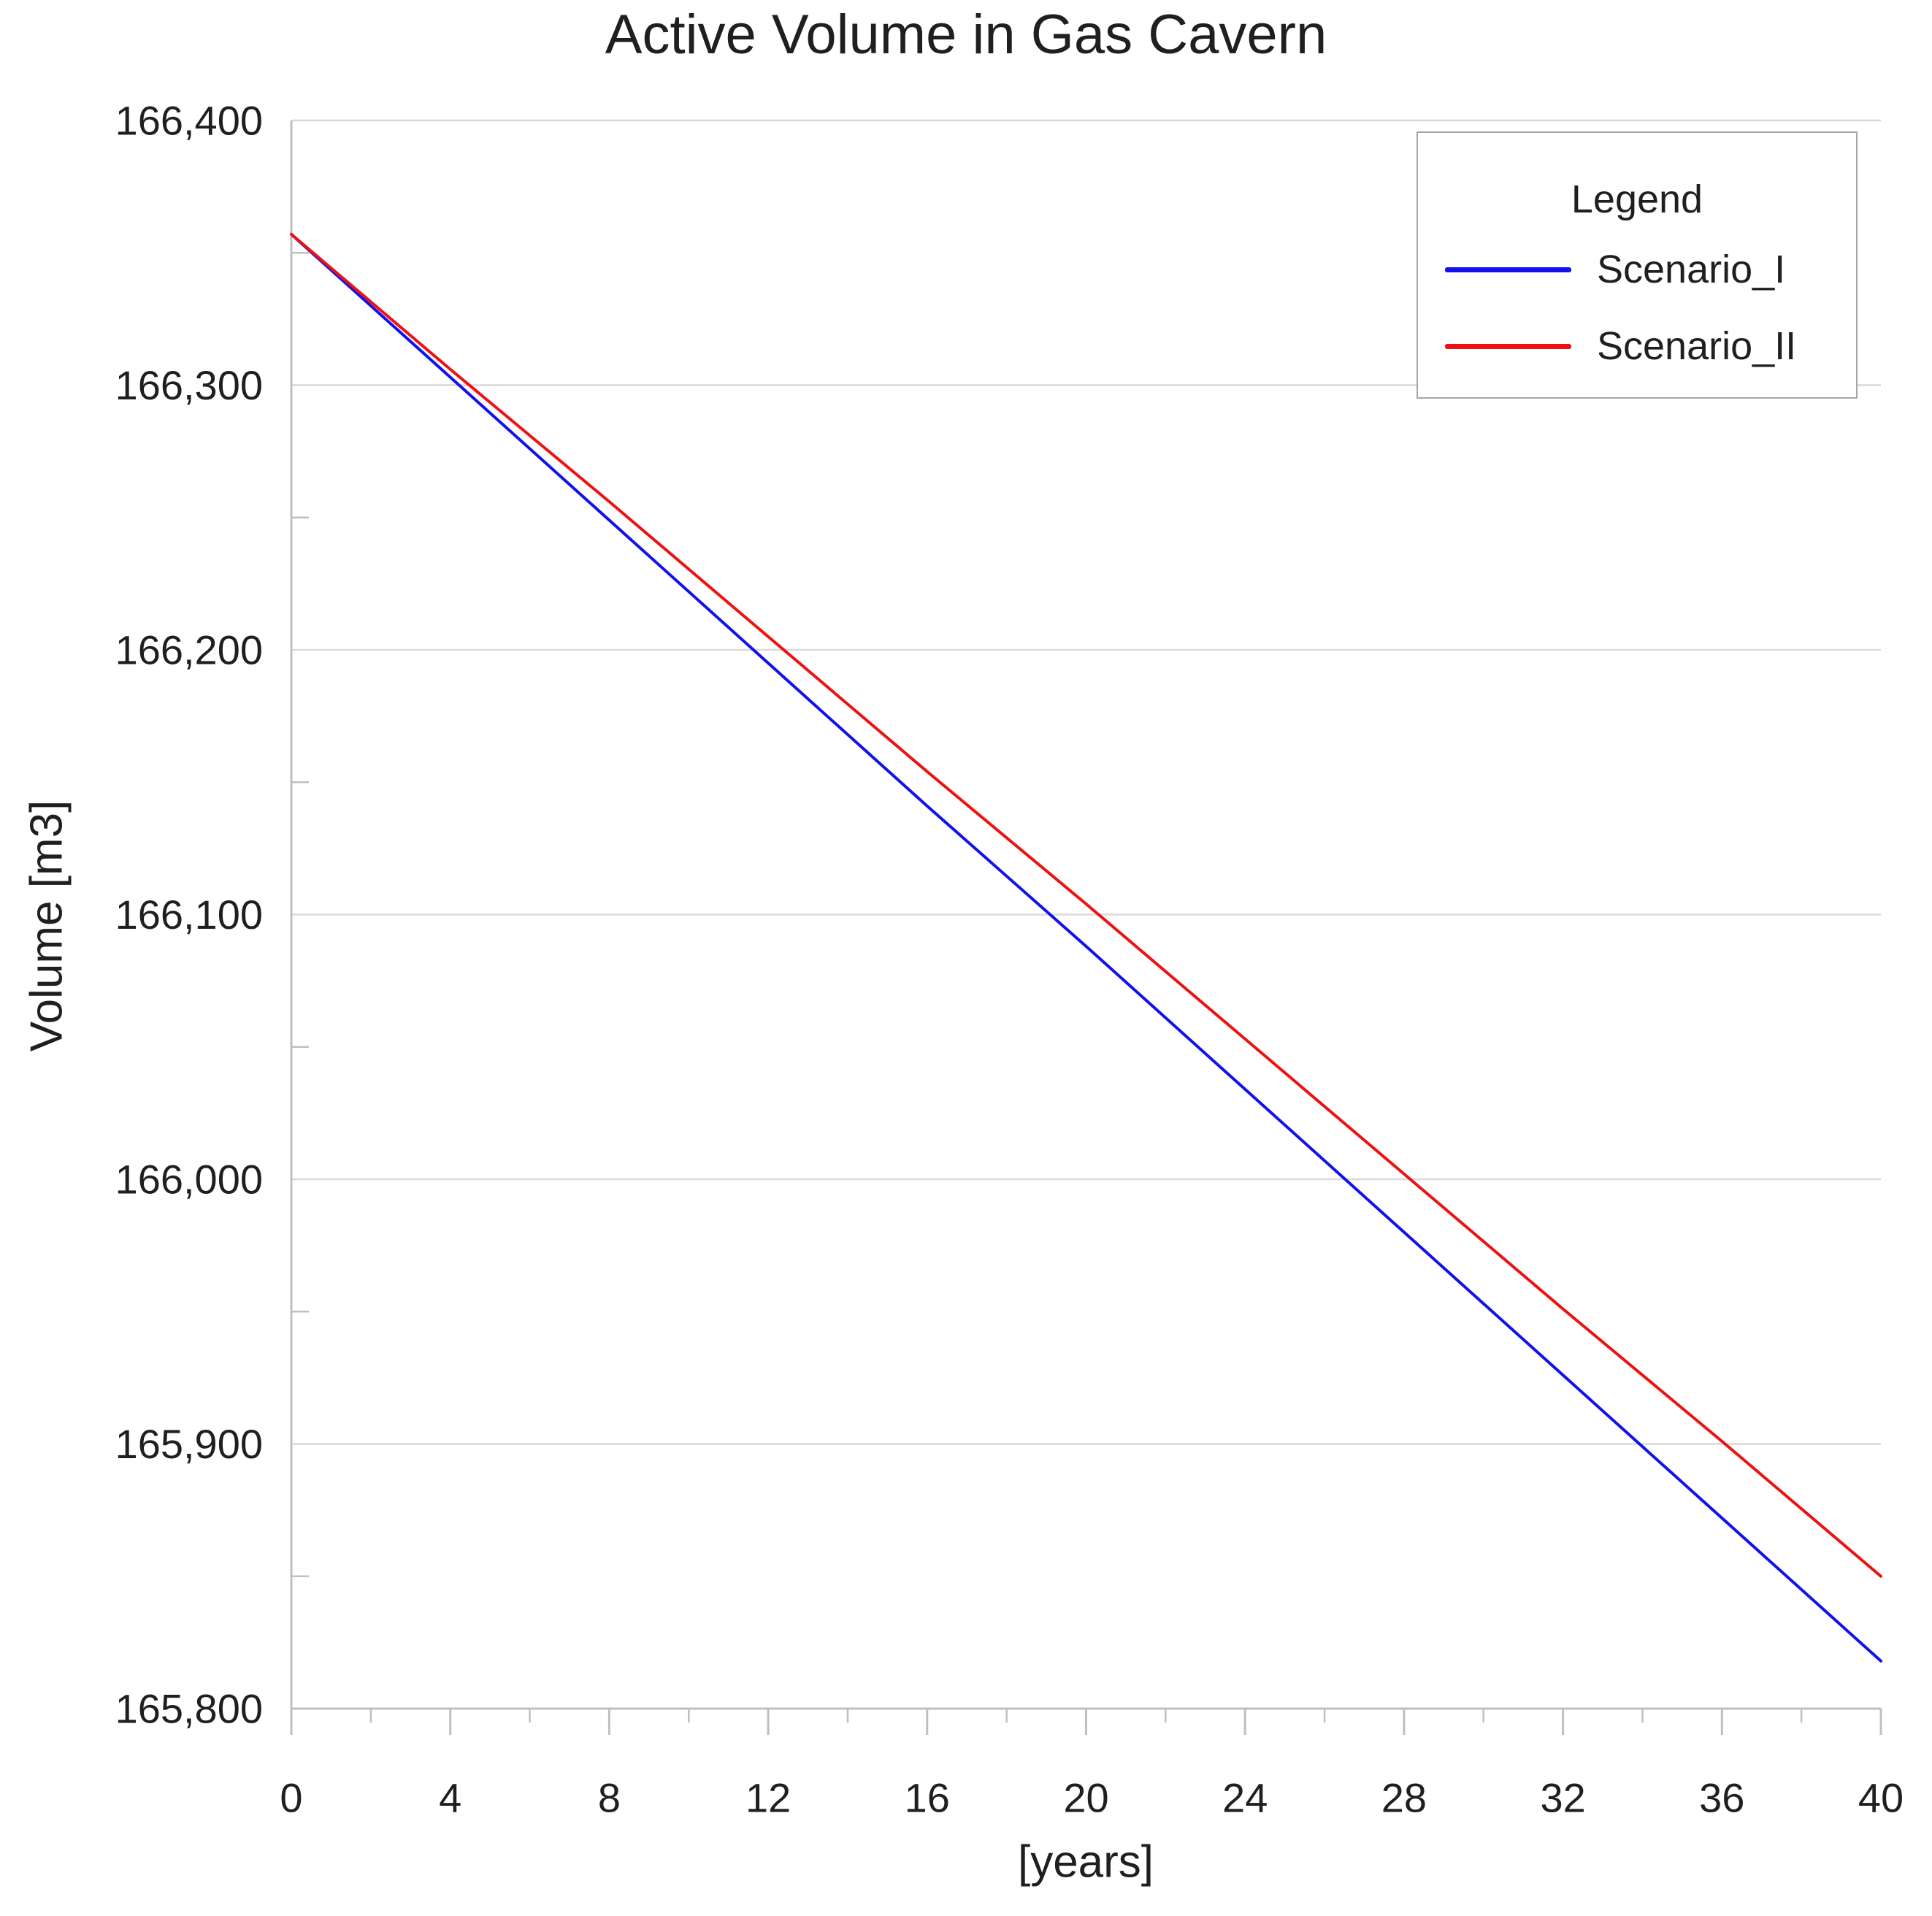  Describe the element at coordinates (1697, 346) in the screenshot. I see `legend-item-label: Scenario_II` at that location.